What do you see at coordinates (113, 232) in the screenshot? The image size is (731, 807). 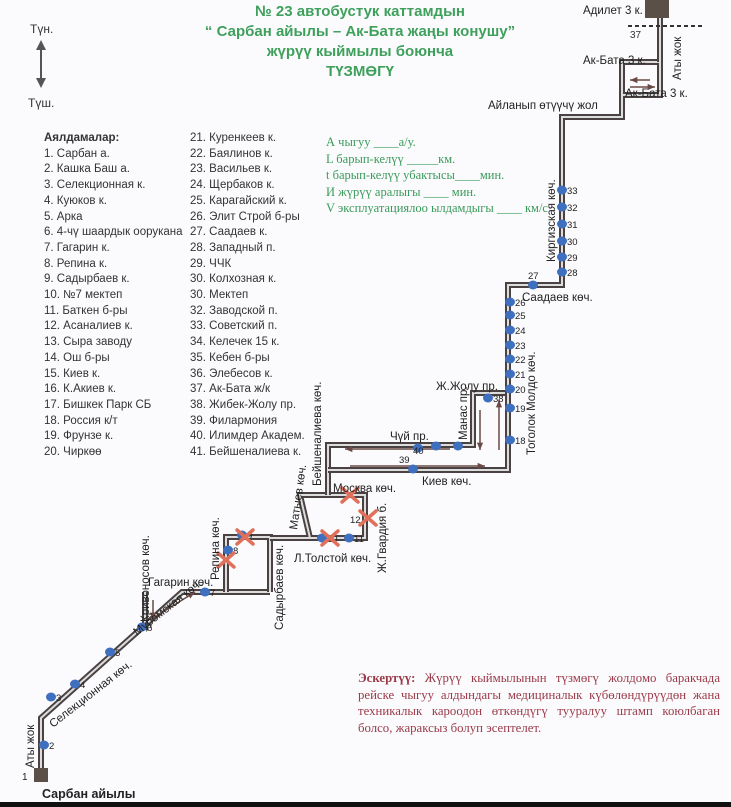 I see `stop-list-item: 6. 4-чү шаардык оорукана` at bounding box center [113, 232].